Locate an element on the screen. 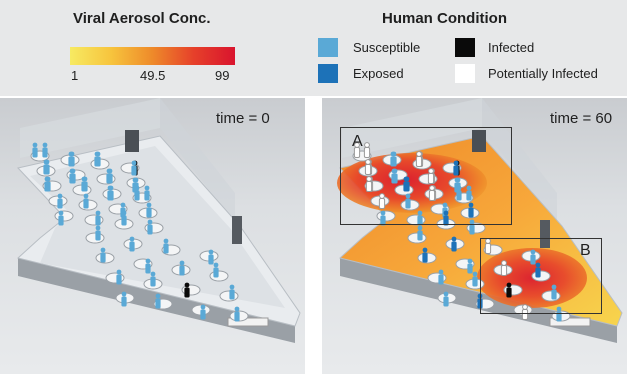 Image resolution: width=627 pixels, height=374 pixels. potentially-infected-label: Potentially Infected is located at coordinates (543, 73).